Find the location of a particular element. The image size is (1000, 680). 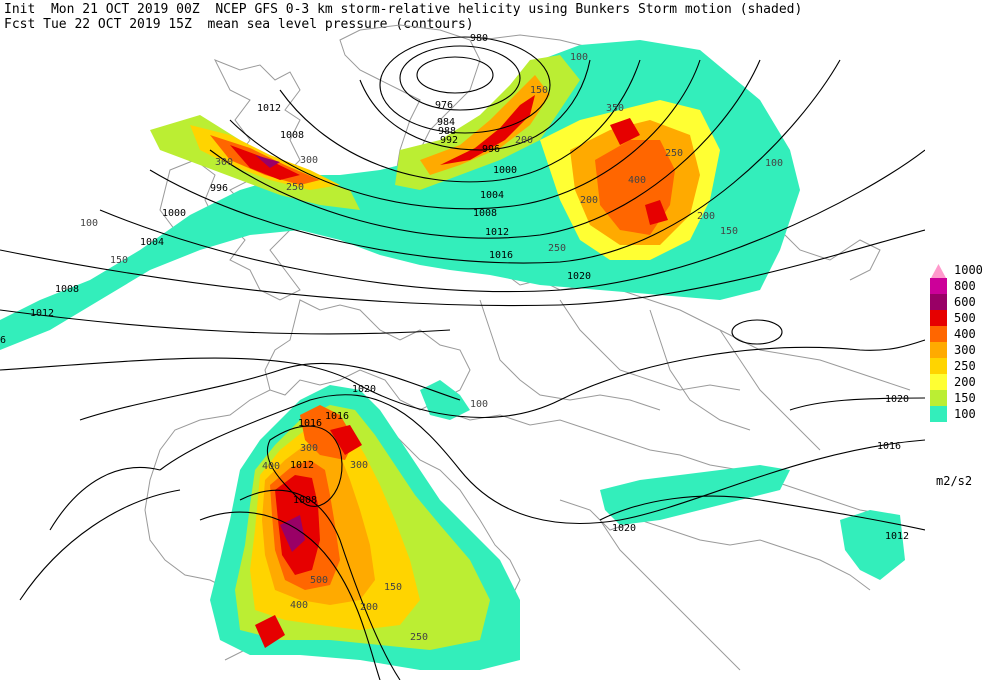

legend-value: 500 is located at coordinates (965, 318).